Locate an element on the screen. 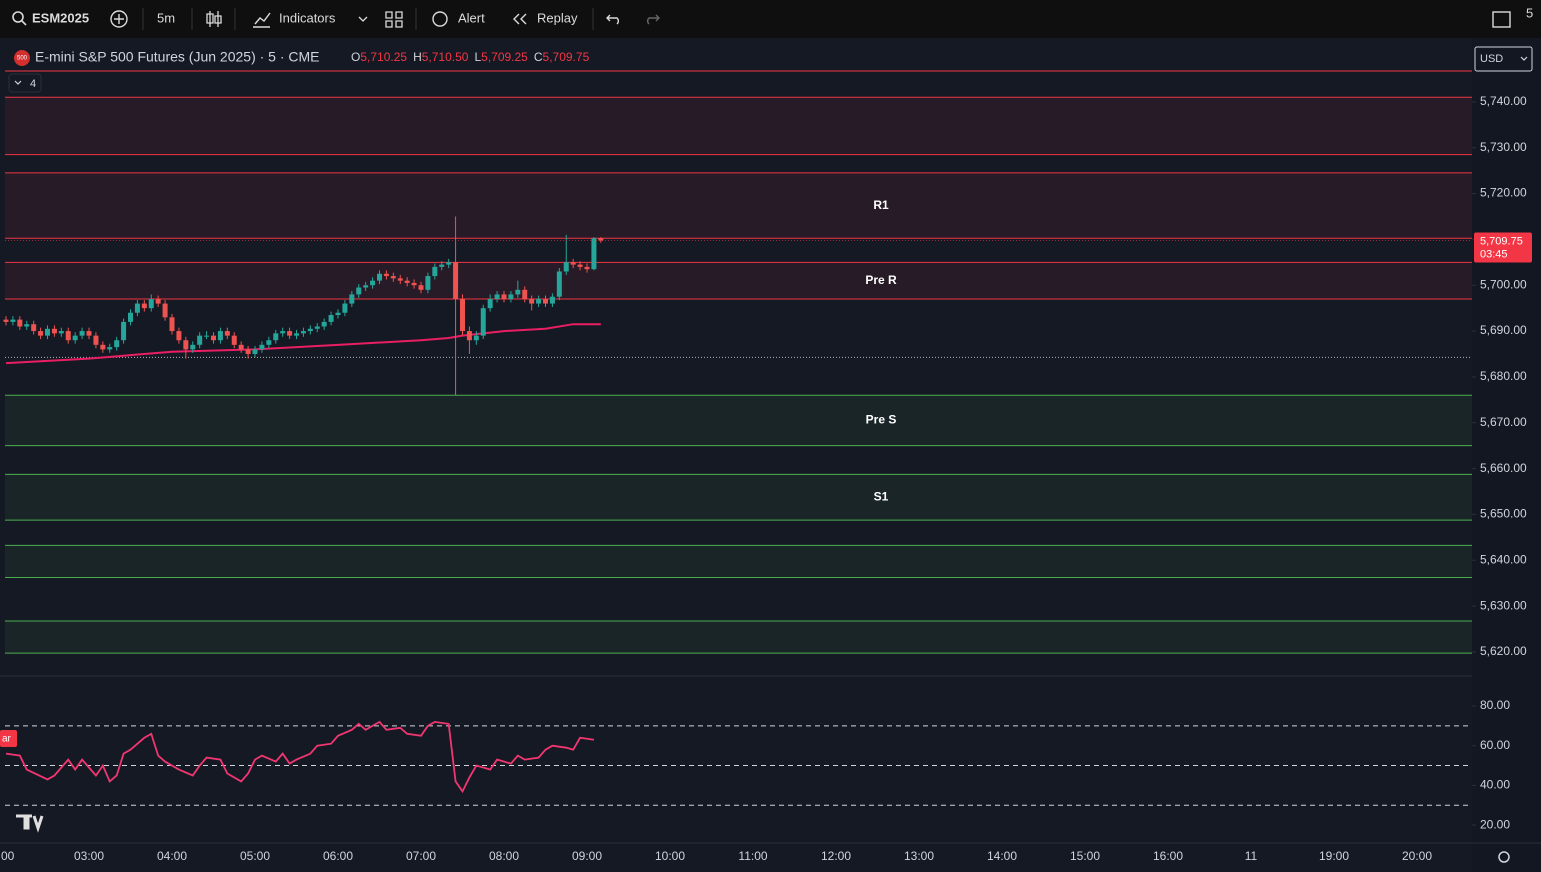  dropdown-arrow is located at coordinates (363, 19).